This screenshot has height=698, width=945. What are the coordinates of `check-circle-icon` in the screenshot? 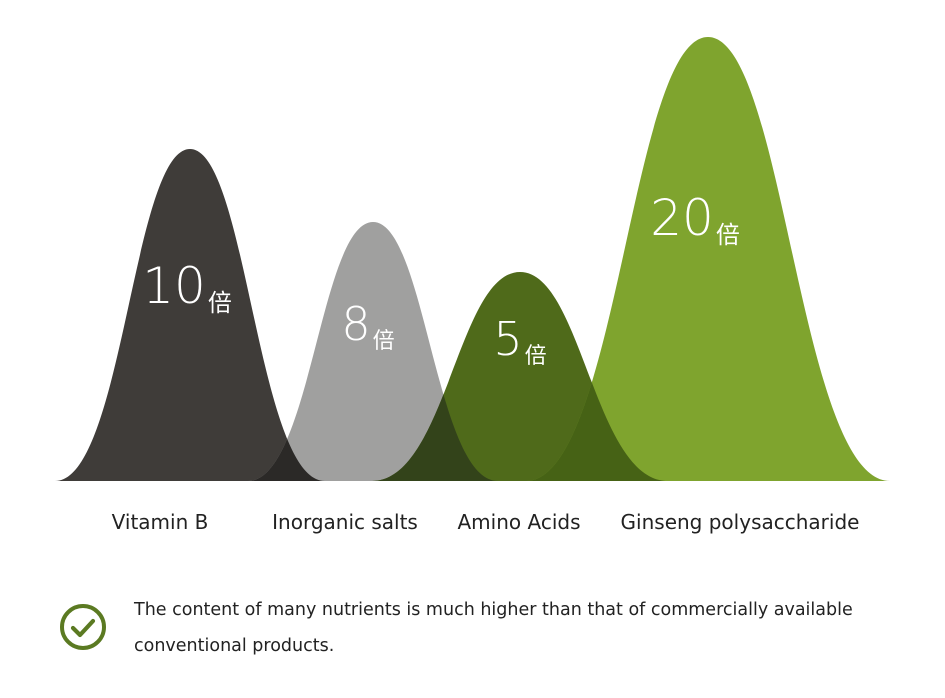 It's located at (83, 627).